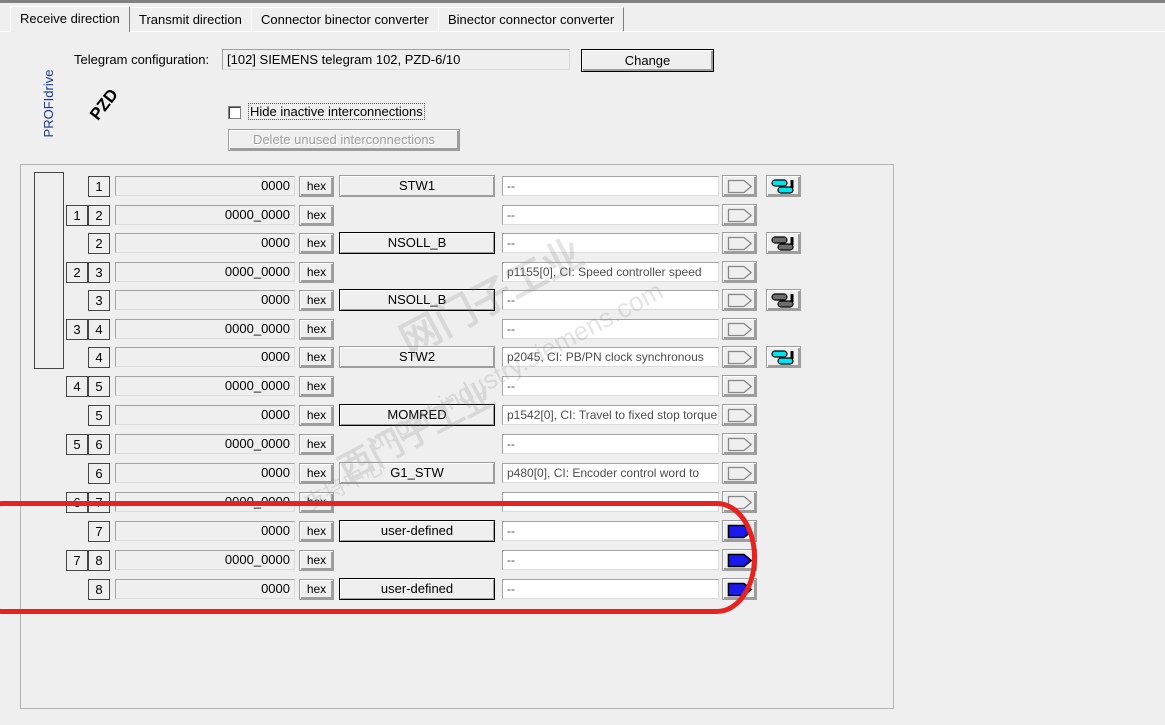  I want to click on tab-label: Receive direction, so click(70, 18).